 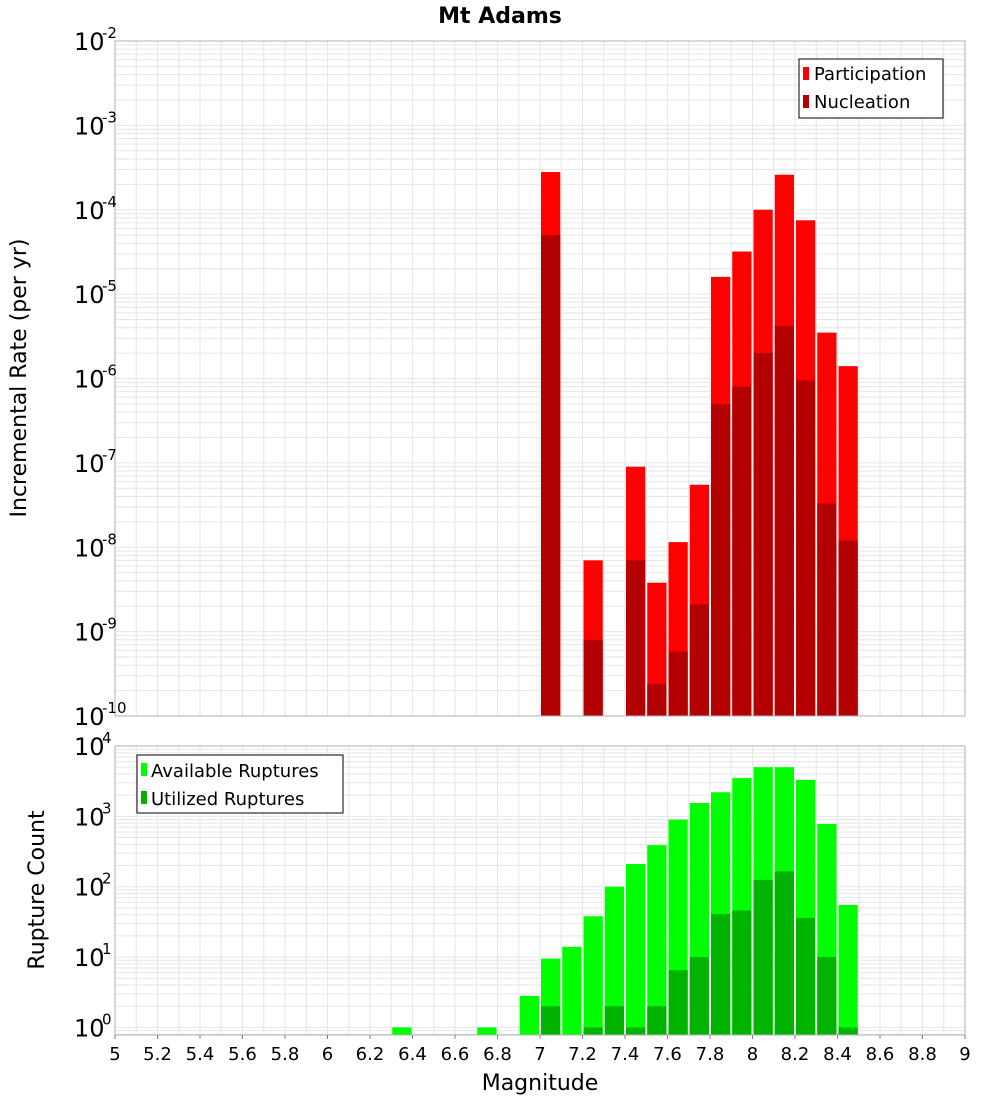 I want to click on x-tick-label: 7.4, so click(x=625, y=1054).